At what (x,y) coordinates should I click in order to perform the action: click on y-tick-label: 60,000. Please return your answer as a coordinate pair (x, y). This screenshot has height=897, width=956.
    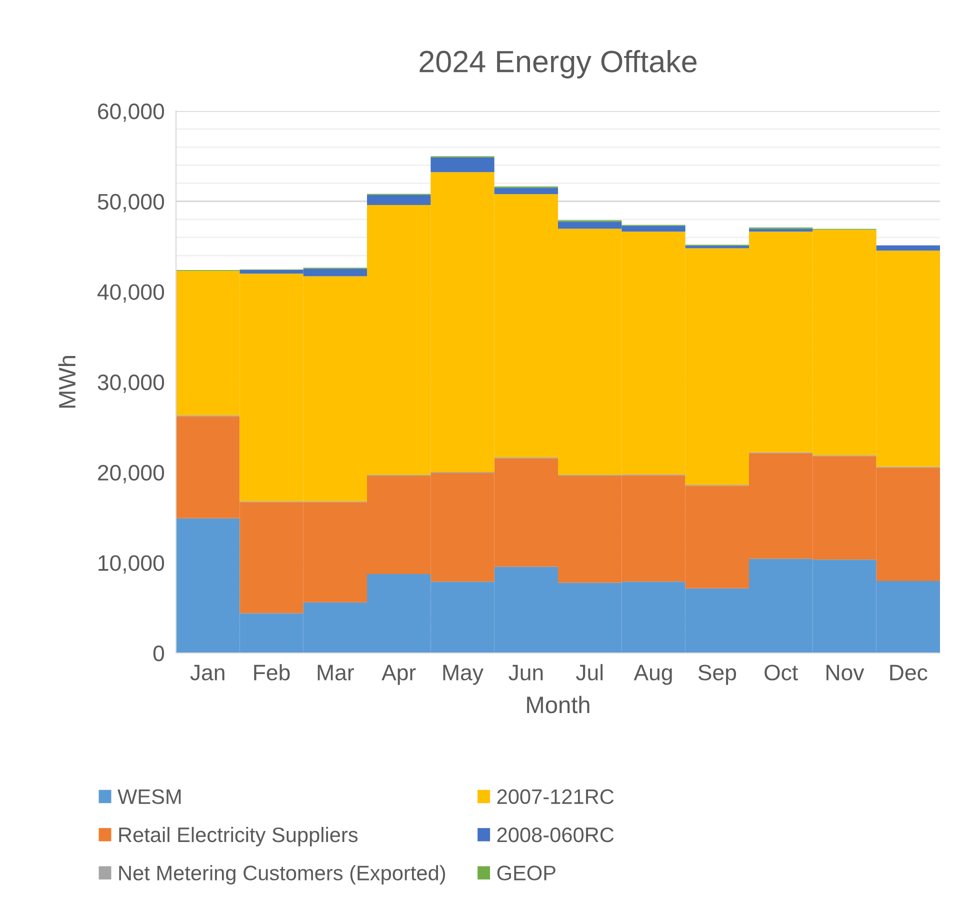
    Looking at the image, I should click on (131, 113).